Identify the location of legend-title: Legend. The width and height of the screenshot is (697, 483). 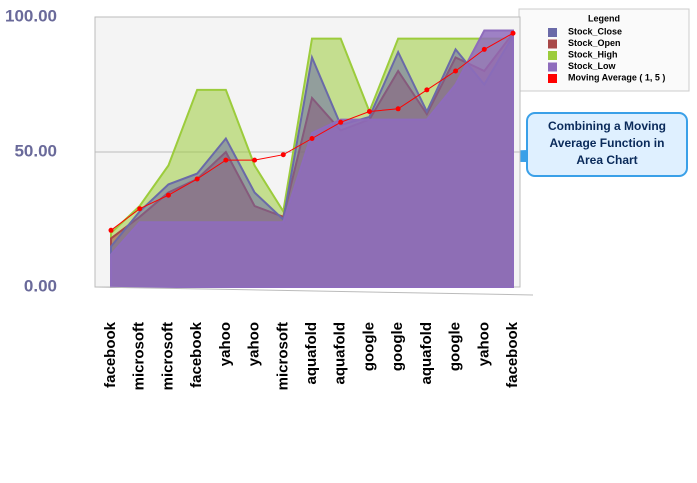
(604, 18).